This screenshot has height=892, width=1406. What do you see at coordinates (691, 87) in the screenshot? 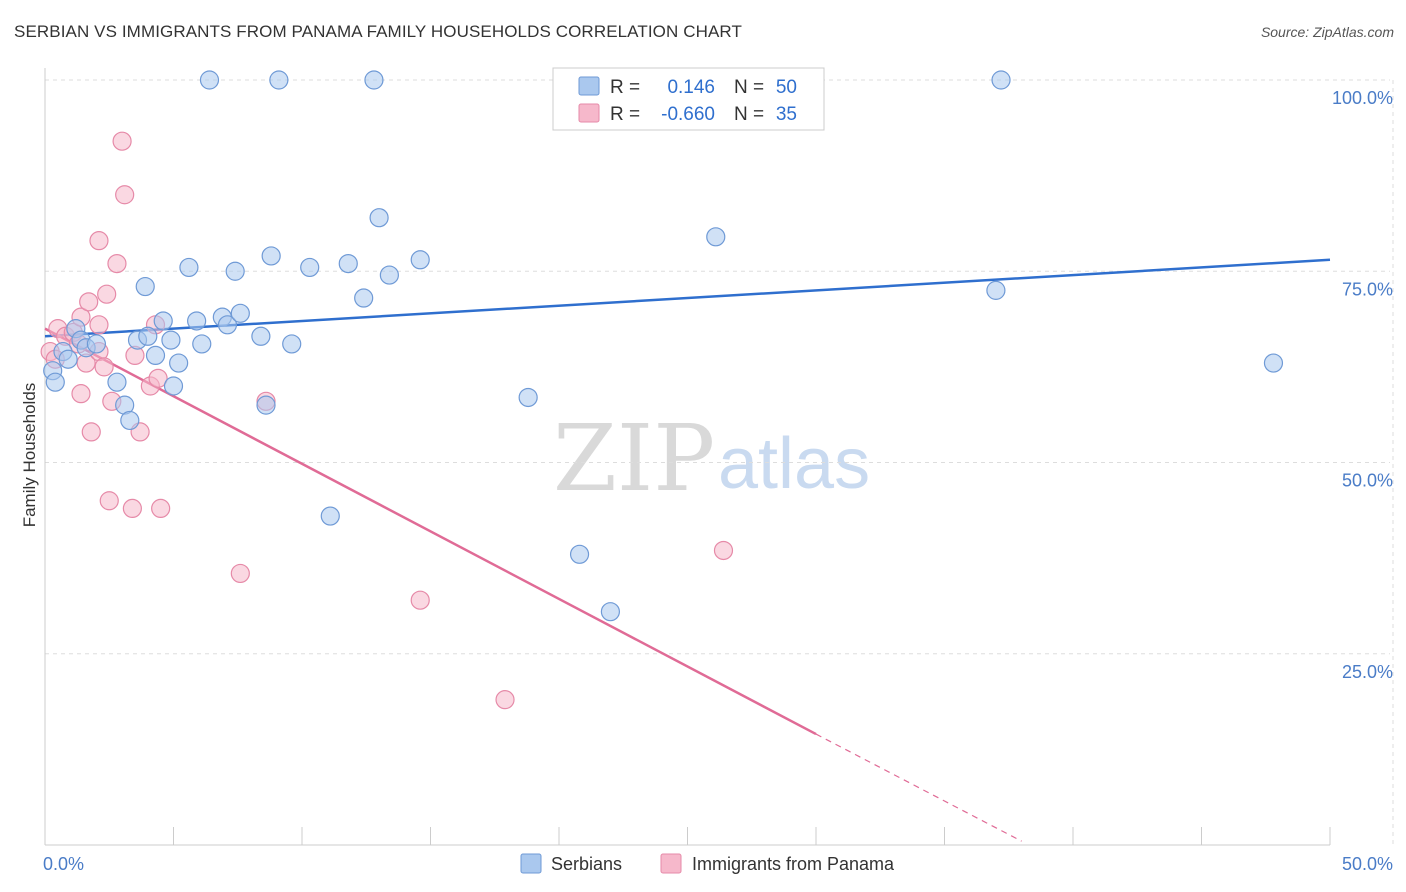
I see `legend-r-value-1: 0.146` at bounding box center [691, 87].